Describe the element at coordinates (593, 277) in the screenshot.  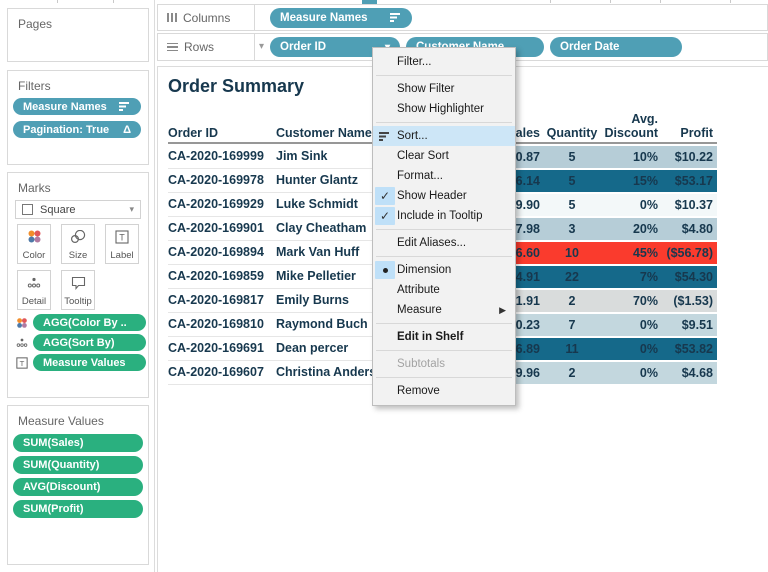
I see `row-measure-stripe: 34.91 22 7% $54.30` at that location.